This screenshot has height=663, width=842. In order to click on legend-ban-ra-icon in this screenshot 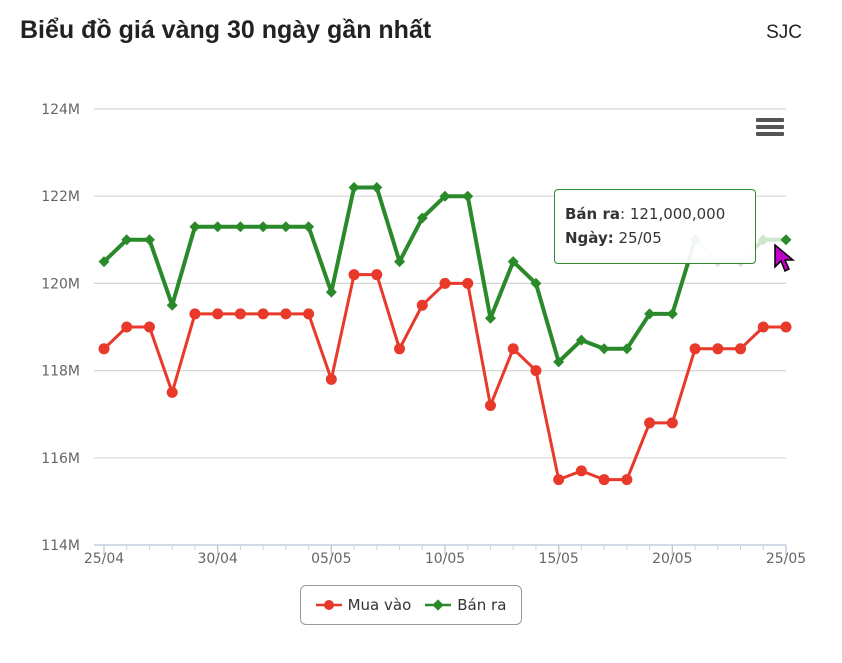, I will do `click(438, 605)`.